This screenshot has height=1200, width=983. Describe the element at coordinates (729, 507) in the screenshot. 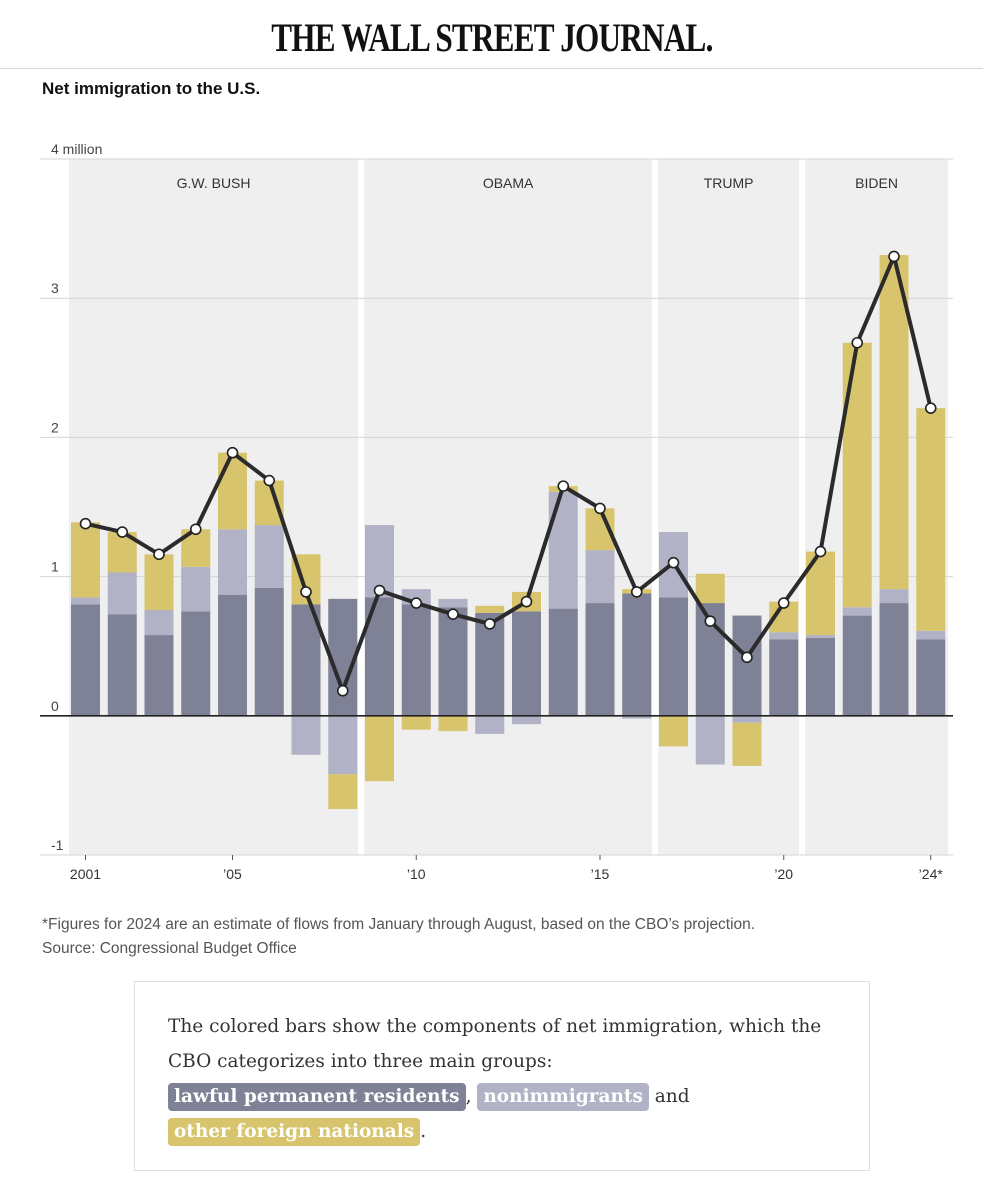

I see `era-panel` at that location.